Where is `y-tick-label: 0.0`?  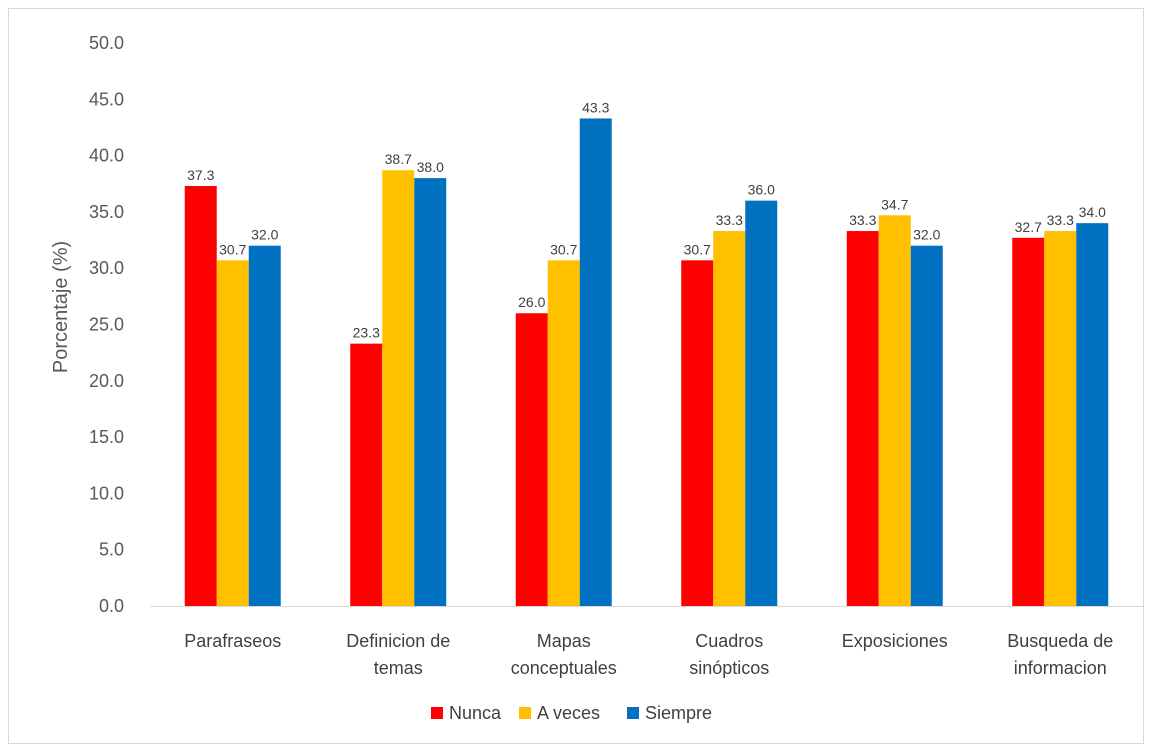 y-tick-label: 0.0 is located at coordinates (111, 606).